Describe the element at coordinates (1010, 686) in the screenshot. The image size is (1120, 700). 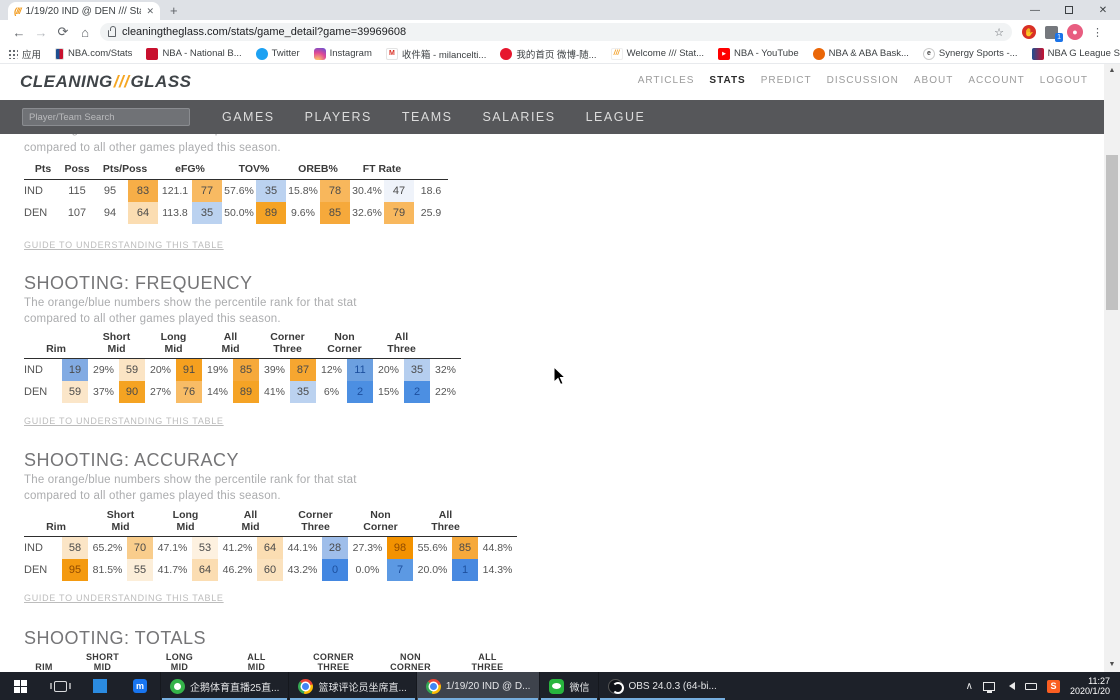
I see `volume-icon` at that location.